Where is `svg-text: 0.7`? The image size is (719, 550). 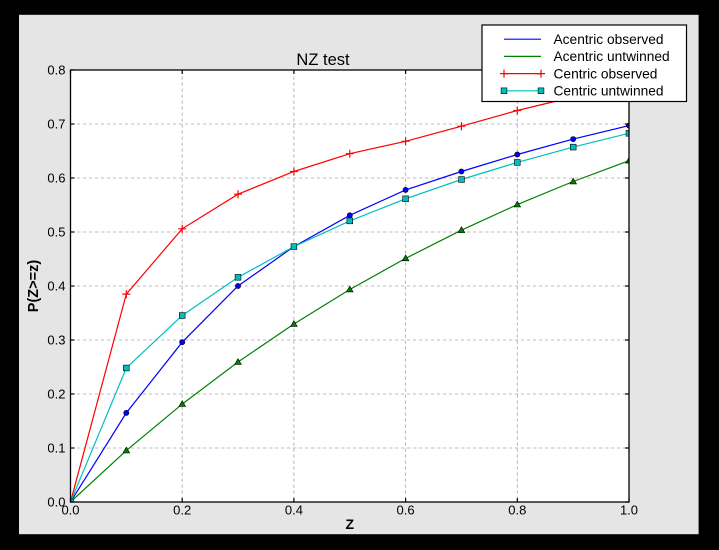 svg-text: 0.7 is located at coordinates (56, 123).